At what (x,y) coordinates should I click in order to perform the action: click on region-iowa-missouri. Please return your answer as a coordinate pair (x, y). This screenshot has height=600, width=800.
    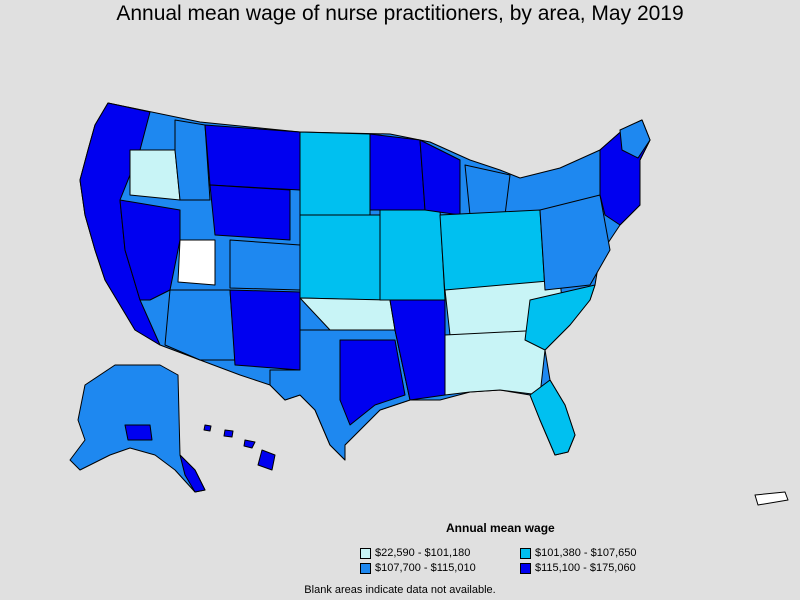
    Looking at the image, I should click on (412, 255).